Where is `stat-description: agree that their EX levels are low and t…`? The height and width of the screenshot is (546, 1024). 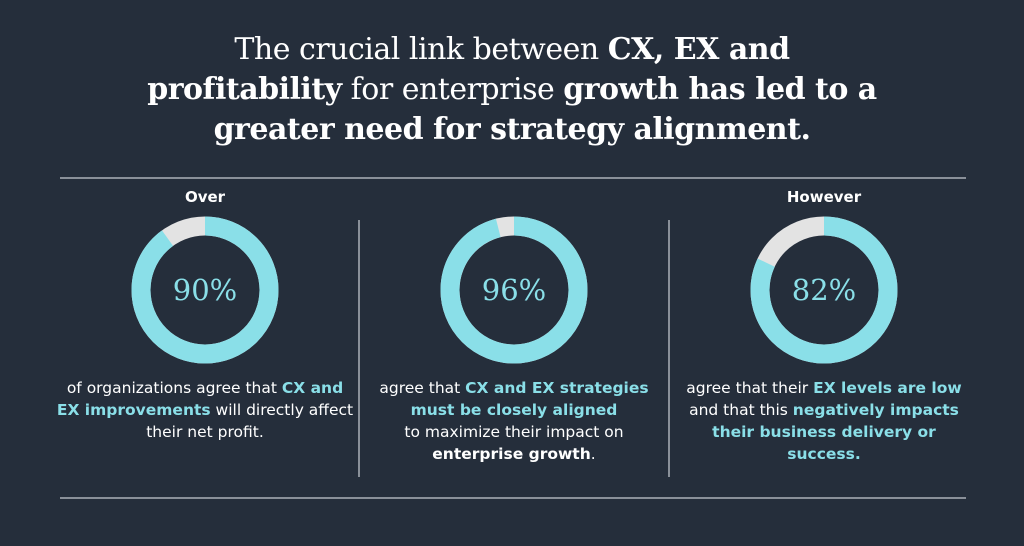
stat-description: agree that their EX levels are low and t… is located at coordinates (824, 421).